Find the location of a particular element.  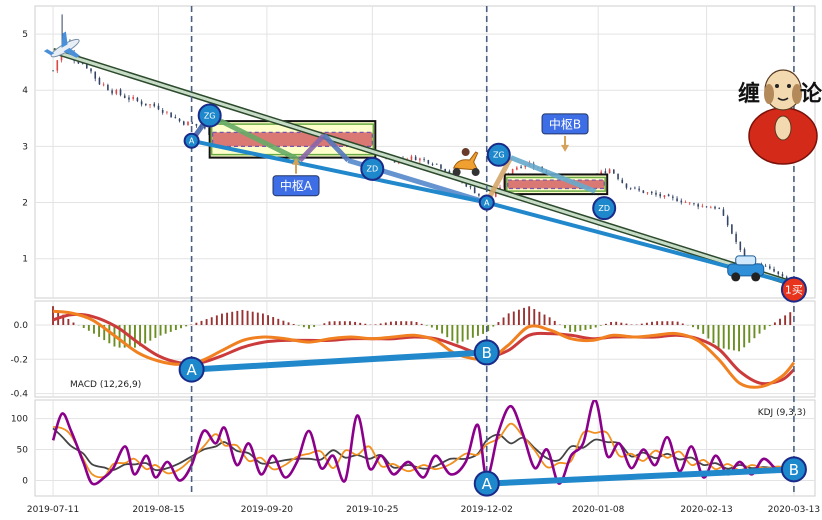

x-tick-label: 2019-07-11 is located at coordinates (53, 510).